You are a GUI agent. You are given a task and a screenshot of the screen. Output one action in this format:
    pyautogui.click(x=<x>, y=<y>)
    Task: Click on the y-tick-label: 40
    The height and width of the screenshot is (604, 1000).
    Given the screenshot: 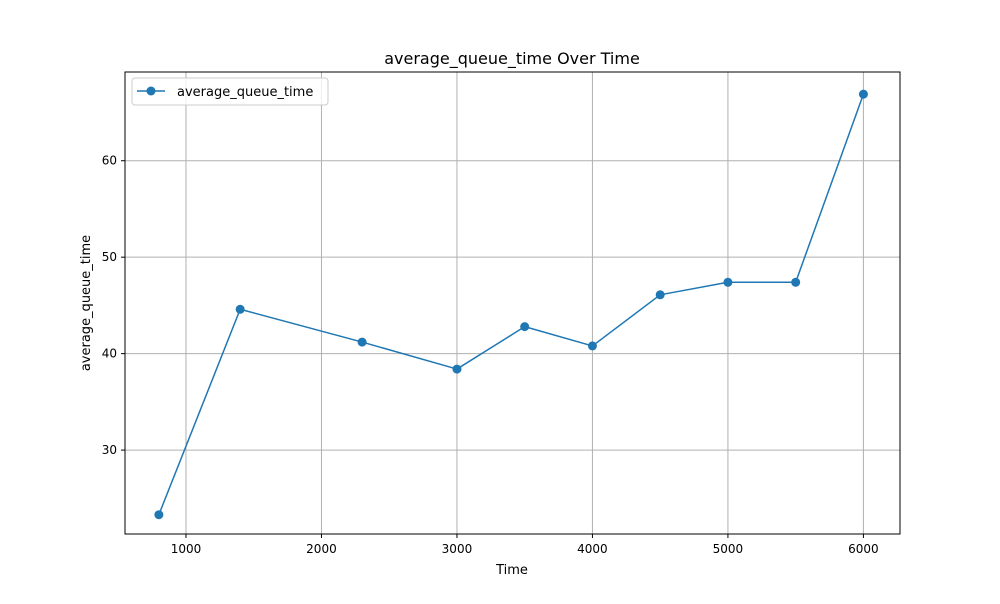 What is the action you would take?
    pyautogui.click(x=109, y=354)
    